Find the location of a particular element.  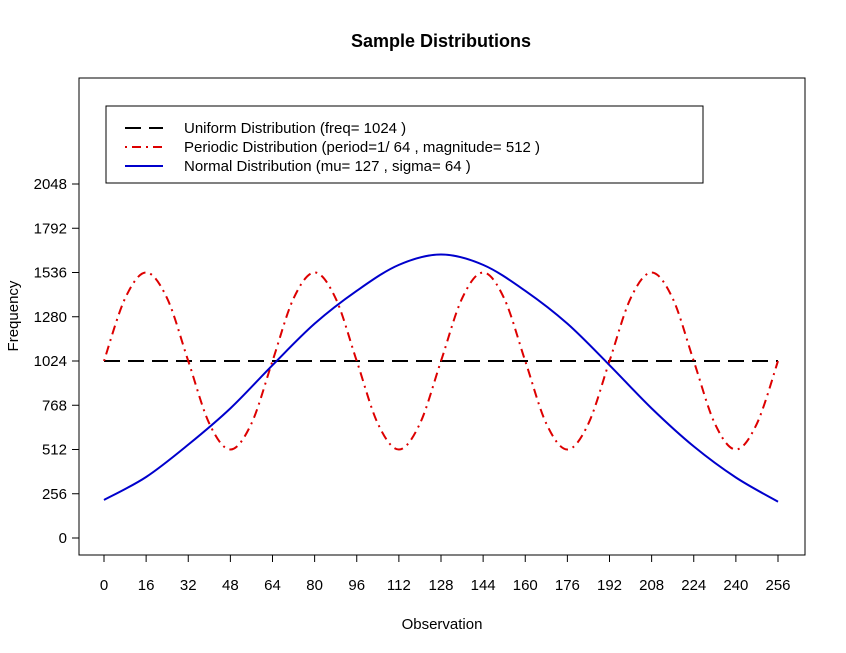

y-tick-label: 1536 is located at coordinates (50, 273).